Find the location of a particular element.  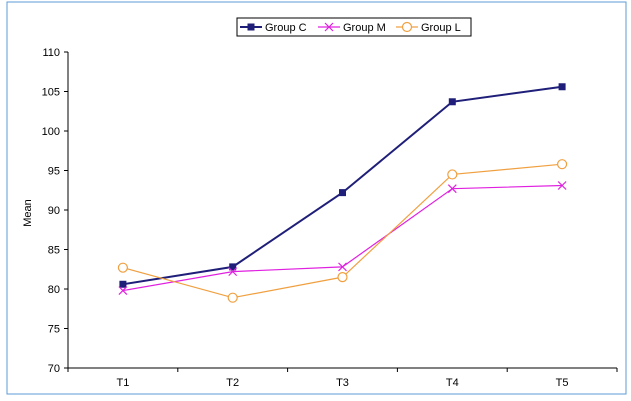

x-tick-label: T2 is located at coordinates (232, 383).